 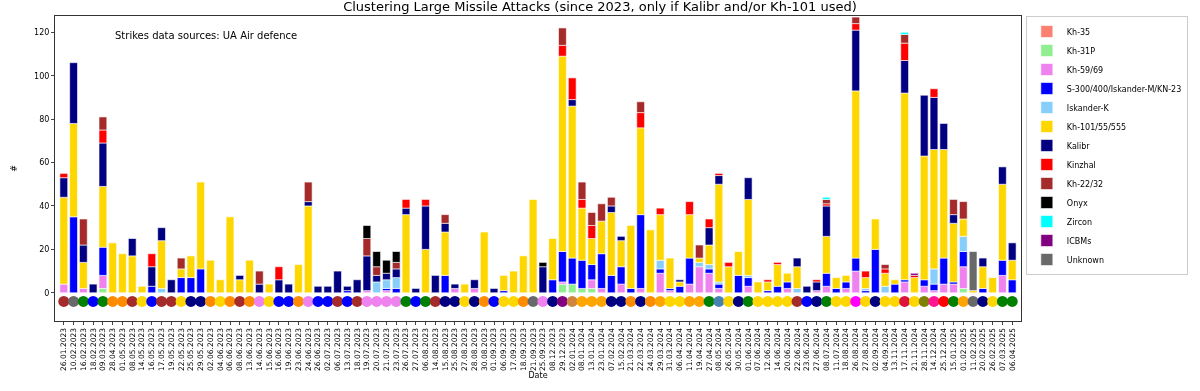 I want to click on legend-label: Kh-59/69, so click(x=1085, y=70).